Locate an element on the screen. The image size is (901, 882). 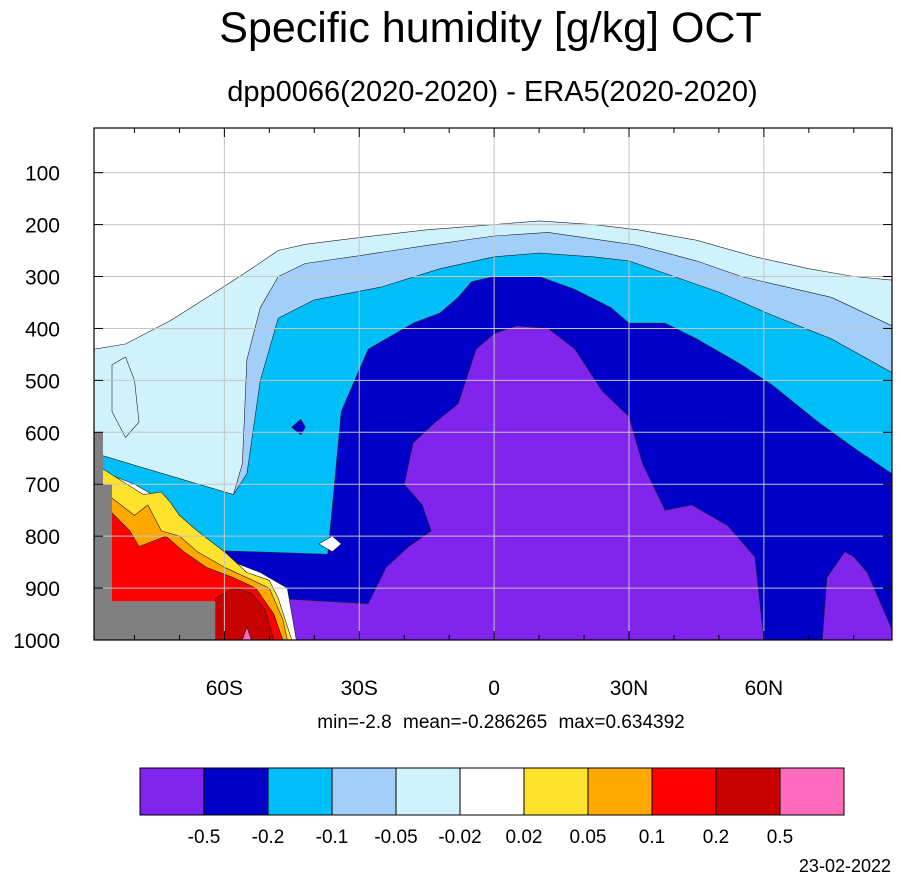
x-tick-label: 30N is located at coordinates (629, 688).